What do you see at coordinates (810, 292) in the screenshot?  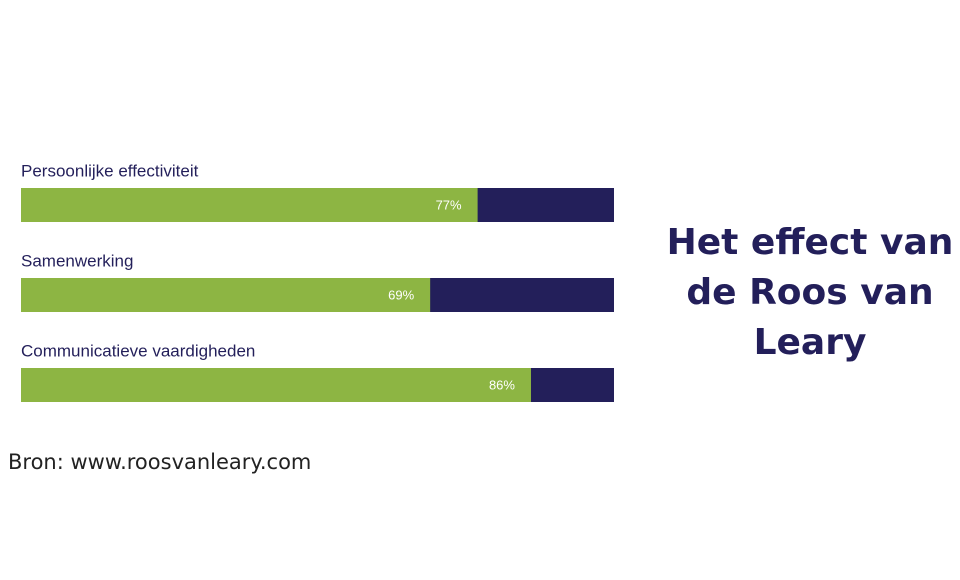 I see `chart-title: Het effect van de Roos van Leary` at bounding box center [810, 292].